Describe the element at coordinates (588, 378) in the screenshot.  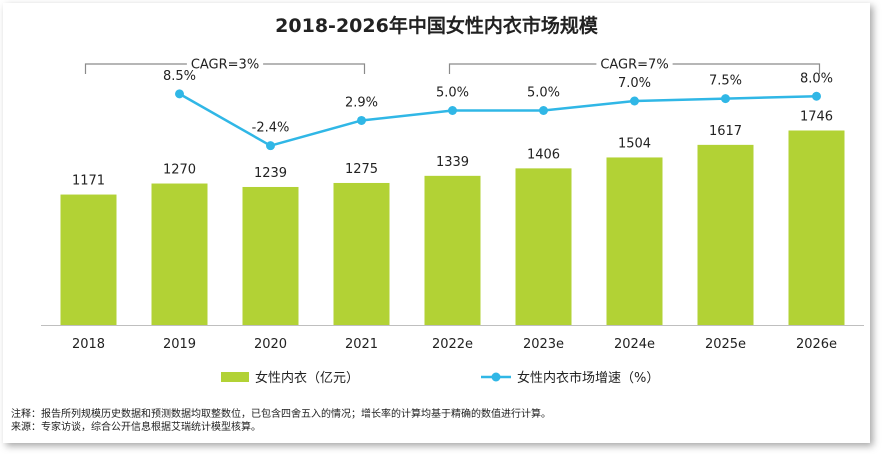
I see `legend-line-label: 女性内衣市场增速（%）` at that location.